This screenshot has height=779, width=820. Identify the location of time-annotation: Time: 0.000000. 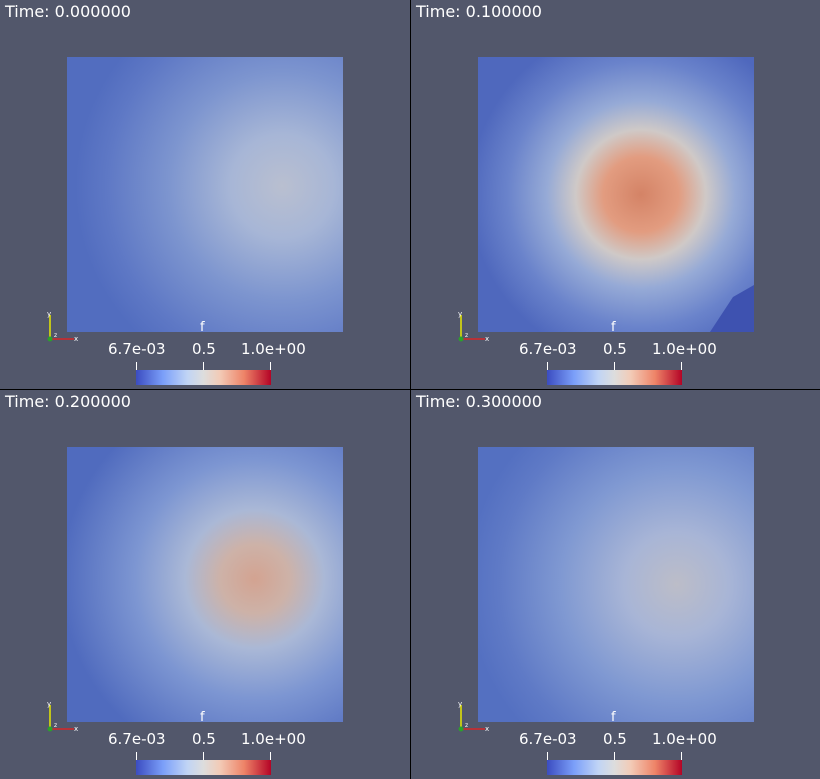
(68, 11).